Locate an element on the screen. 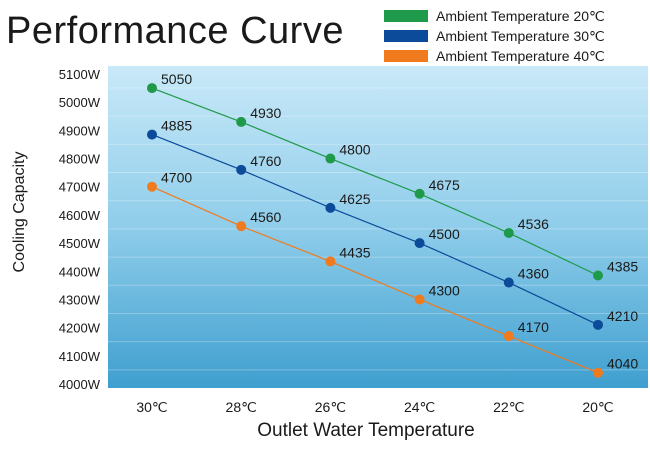 This screenshot has height=449, width=650. y-tick-label: 4200W is located at coordinates (80, 328).